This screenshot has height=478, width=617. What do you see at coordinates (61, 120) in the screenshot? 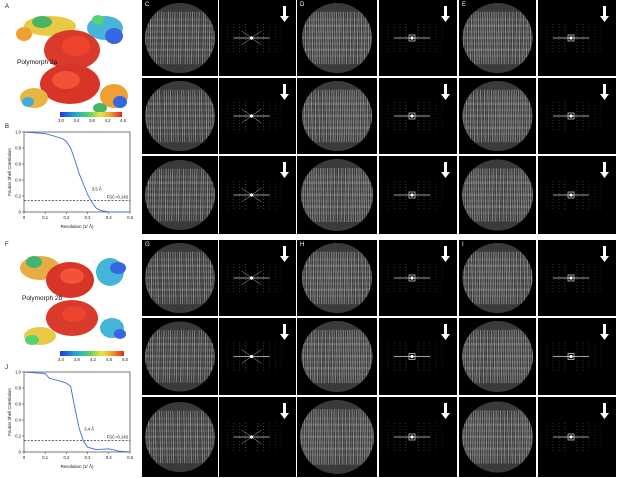
I see `colorbar-tick: 3.0` at bounding box center [61, 120].